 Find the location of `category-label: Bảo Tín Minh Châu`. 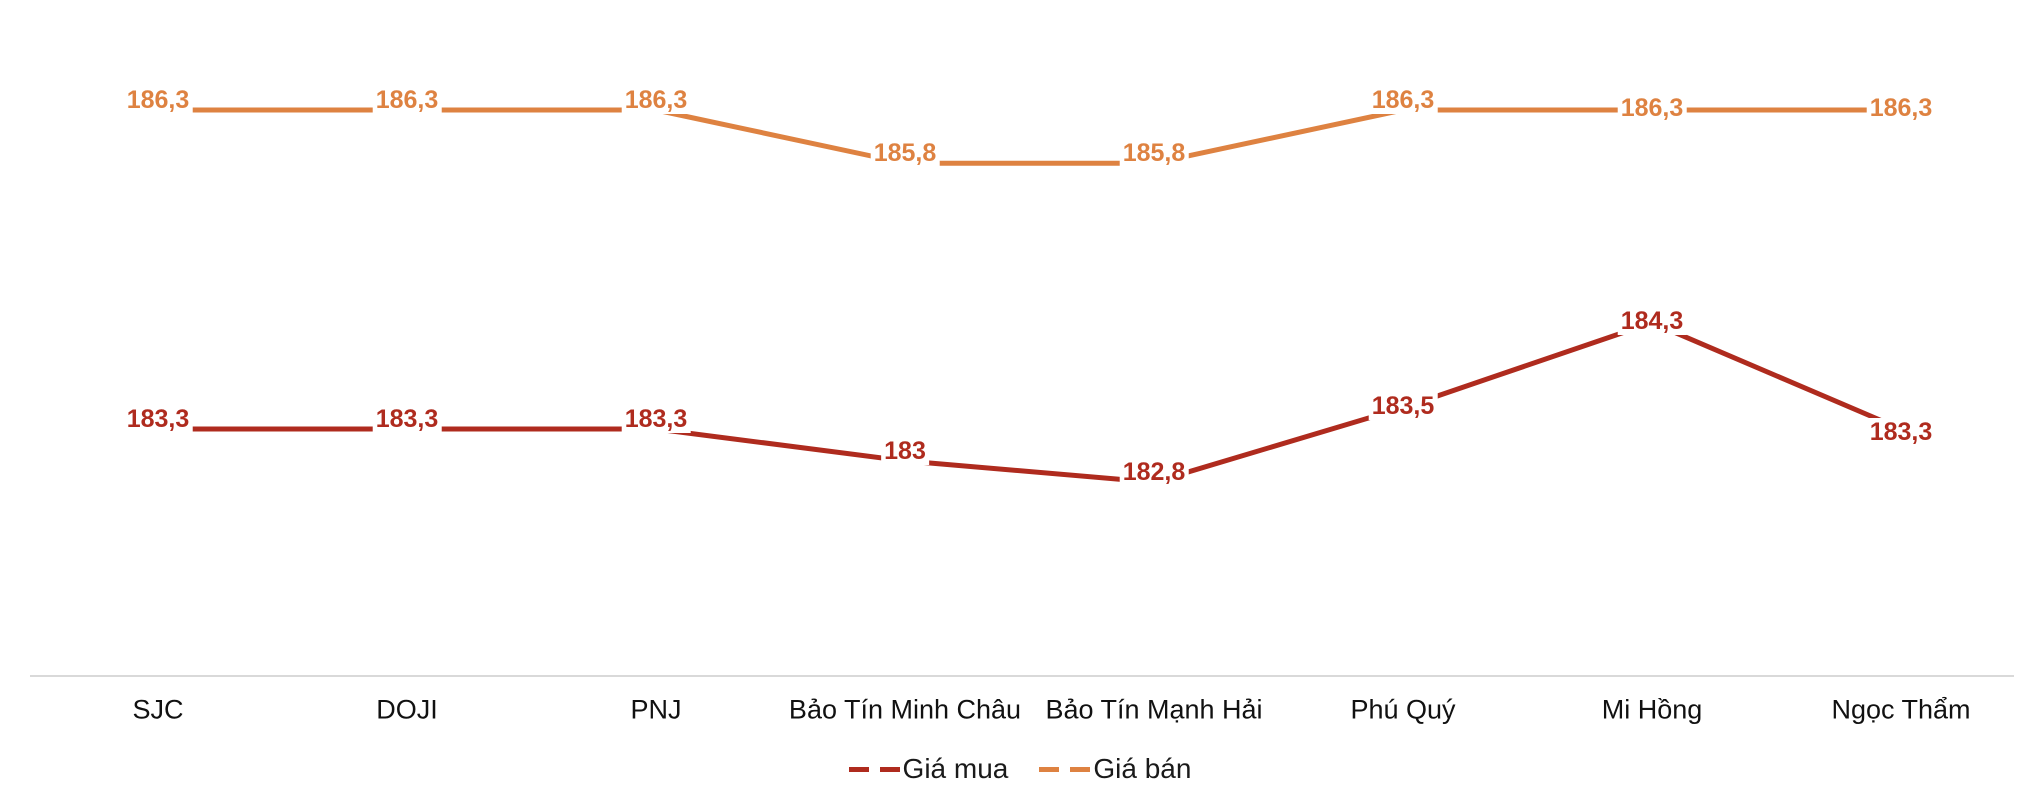

category-label: Bảo Tín Minh Châu is located at coordinates (905, 709).